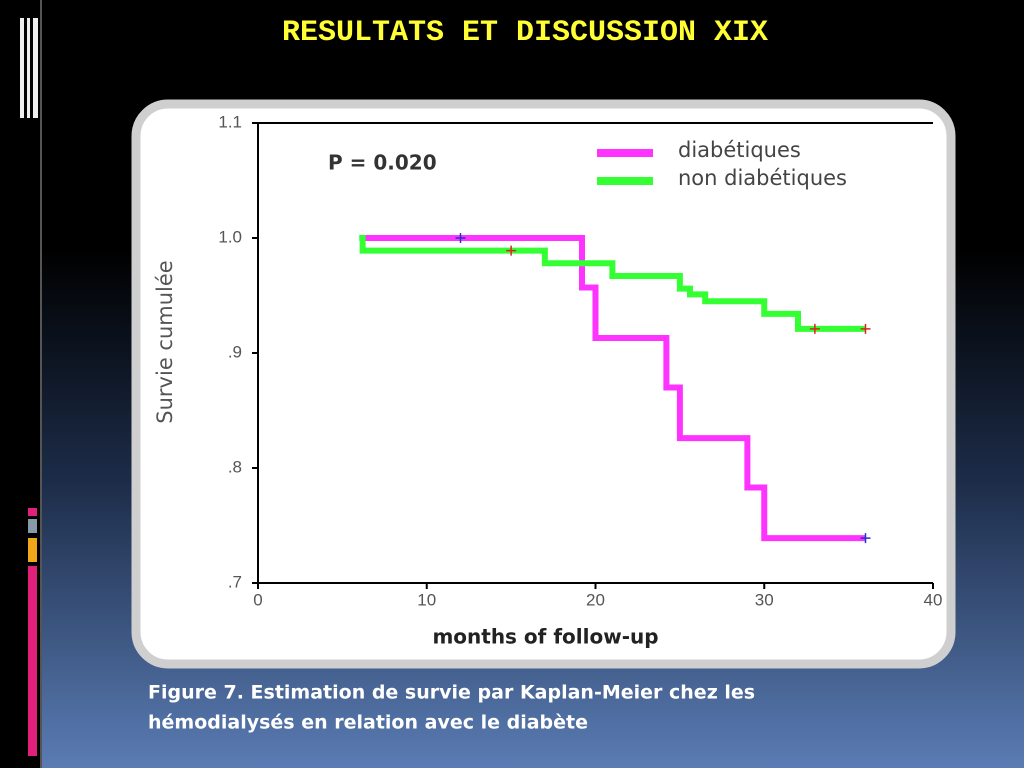  I want to click on x-tick-label: 0, so click(257, 599).